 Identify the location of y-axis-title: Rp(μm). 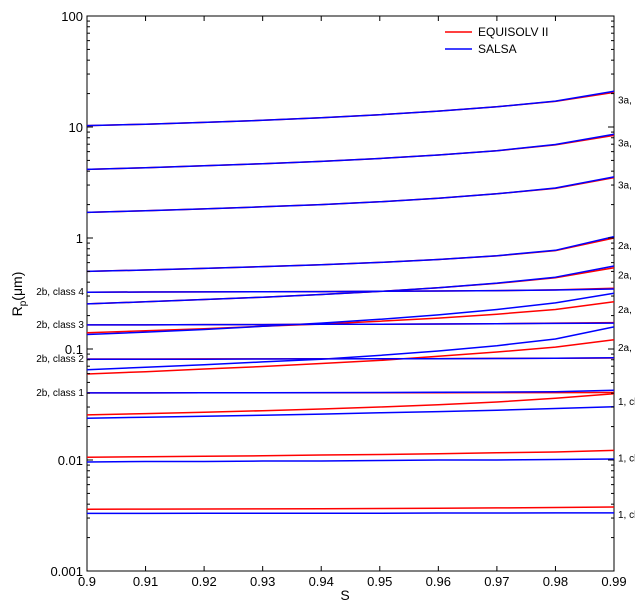
(19, 294).